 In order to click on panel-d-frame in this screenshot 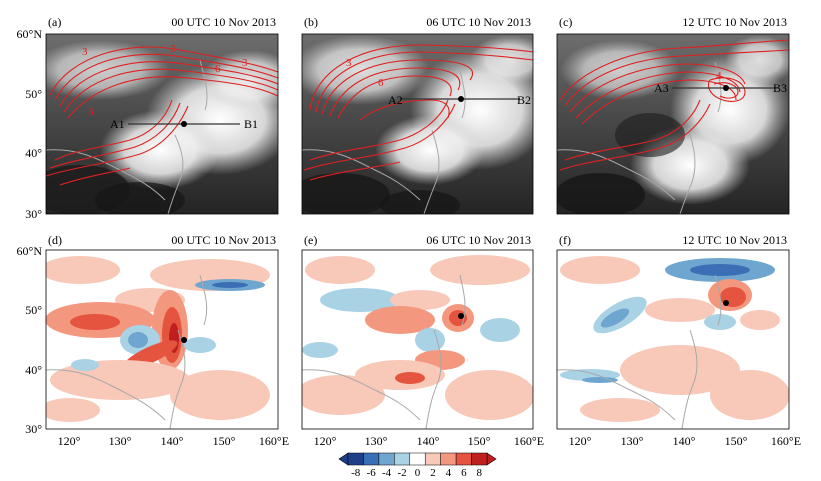, I will do `click(162, 339)`.